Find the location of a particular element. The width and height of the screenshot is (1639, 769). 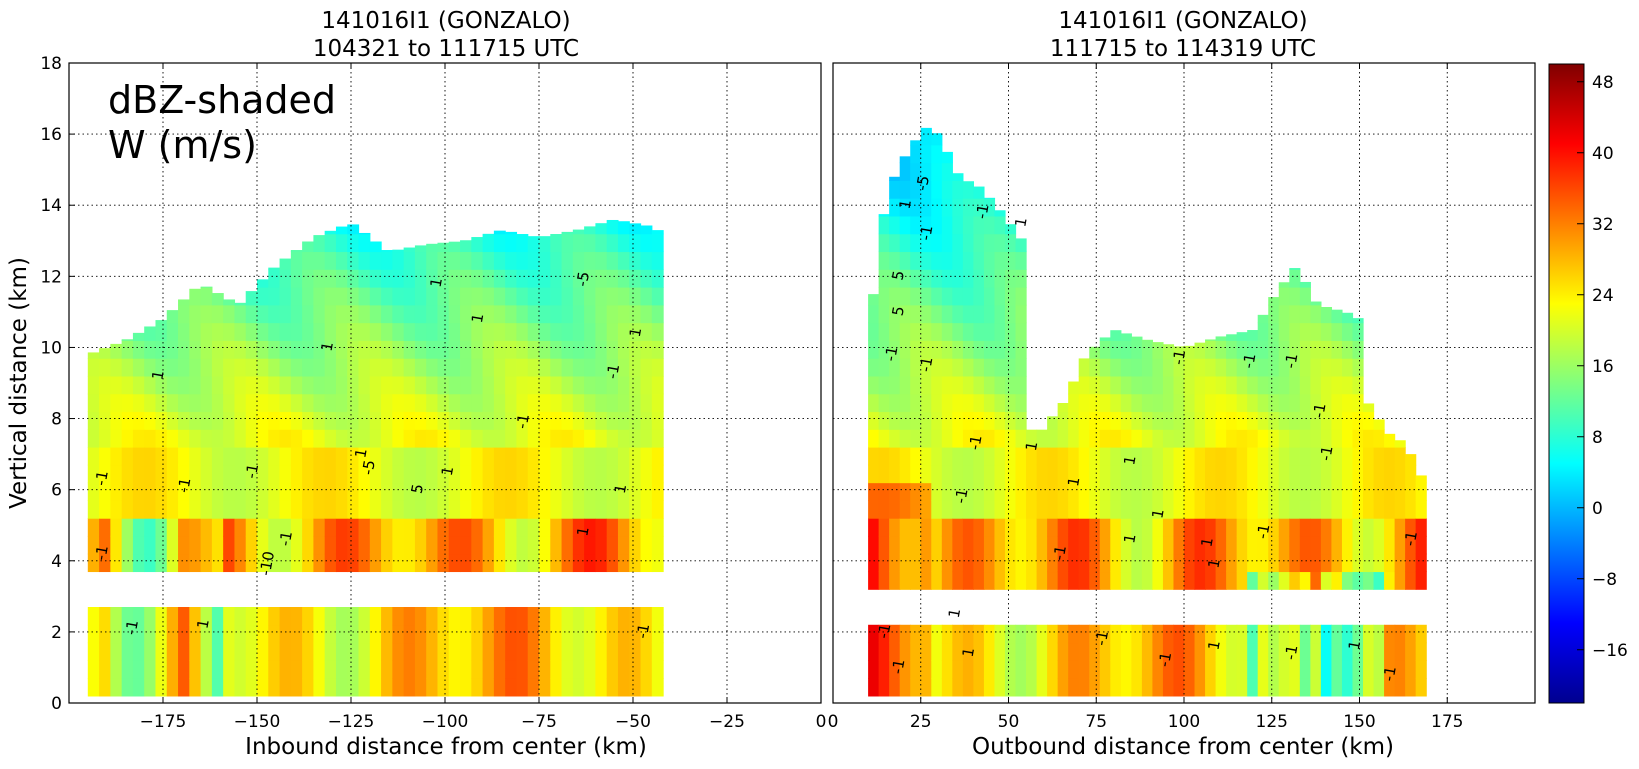

right-x-tick-label: 0 is located at coordinates (833, 722).